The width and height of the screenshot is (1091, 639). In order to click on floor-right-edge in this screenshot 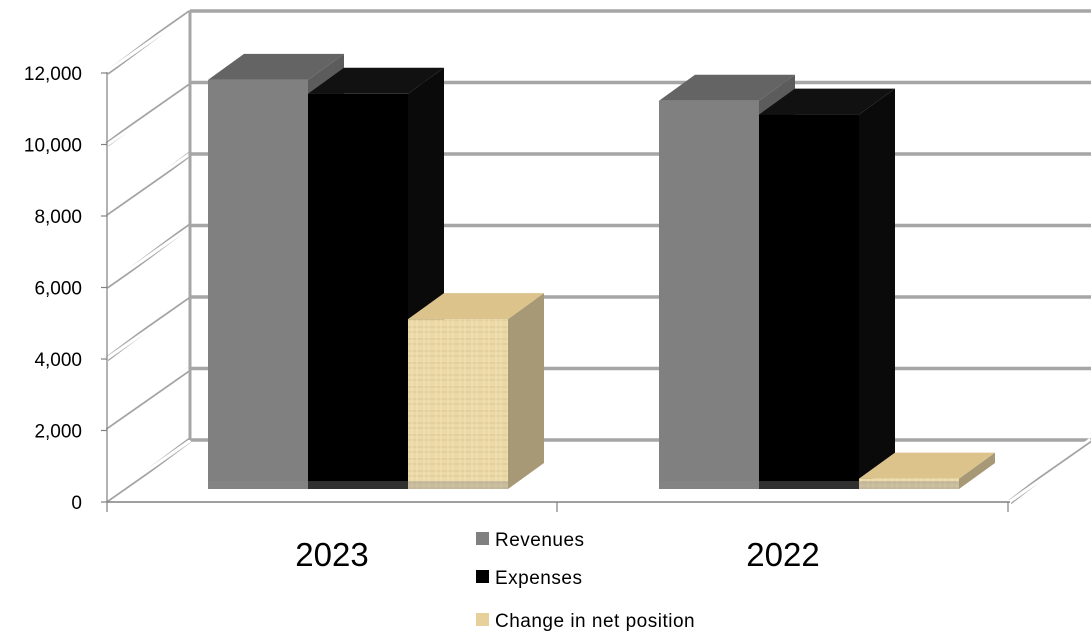, I will do `click(1049, 471)`.